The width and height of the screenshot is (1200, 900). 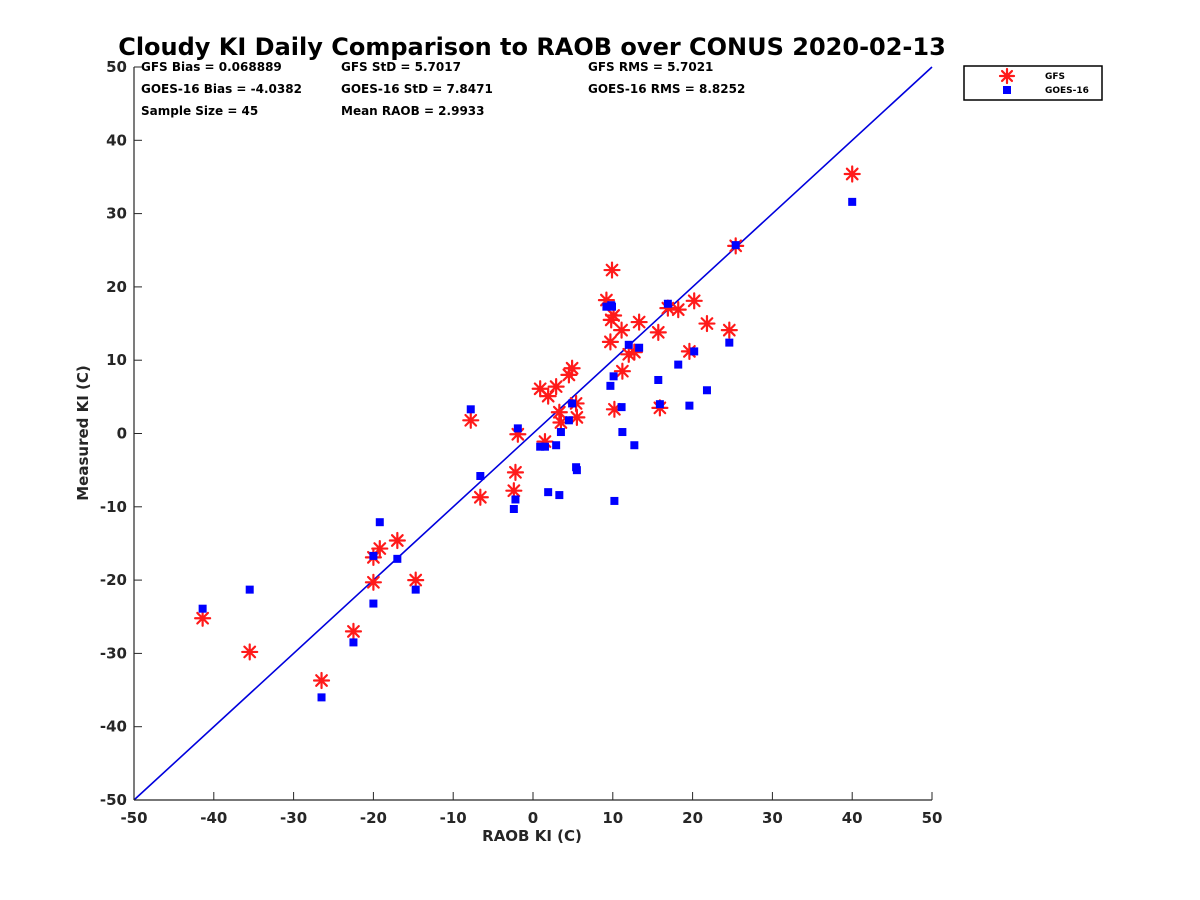 I want to click on stat-text: GOES-16 RMS = 8.8252, so click(x=666, y=89).